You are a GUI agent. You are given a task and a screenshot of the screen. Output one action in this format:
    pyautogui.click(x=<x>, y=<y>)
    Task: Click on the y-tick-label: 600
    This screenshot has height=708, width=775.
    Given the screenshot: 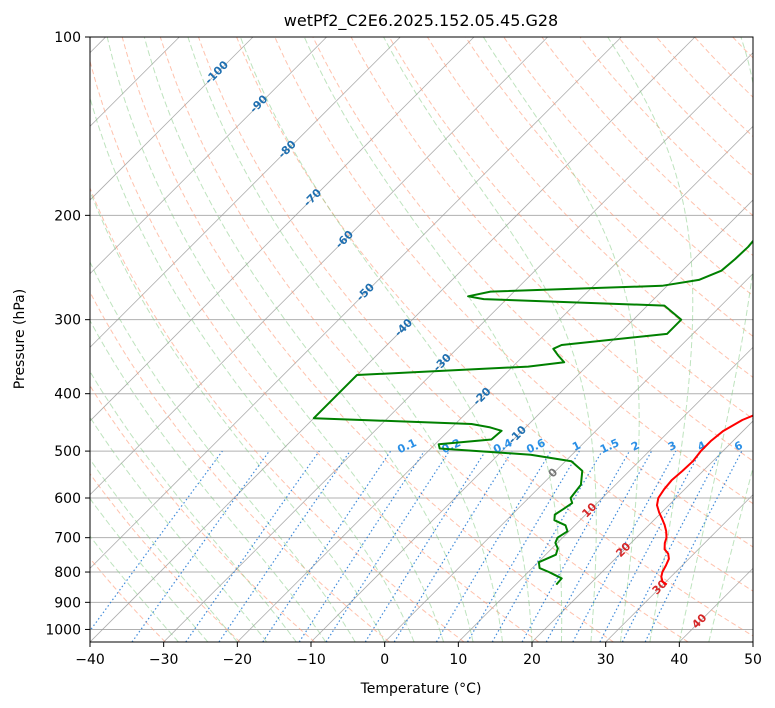 What is the action you would take?
    pyautogui.click(x=67, y=499)
    